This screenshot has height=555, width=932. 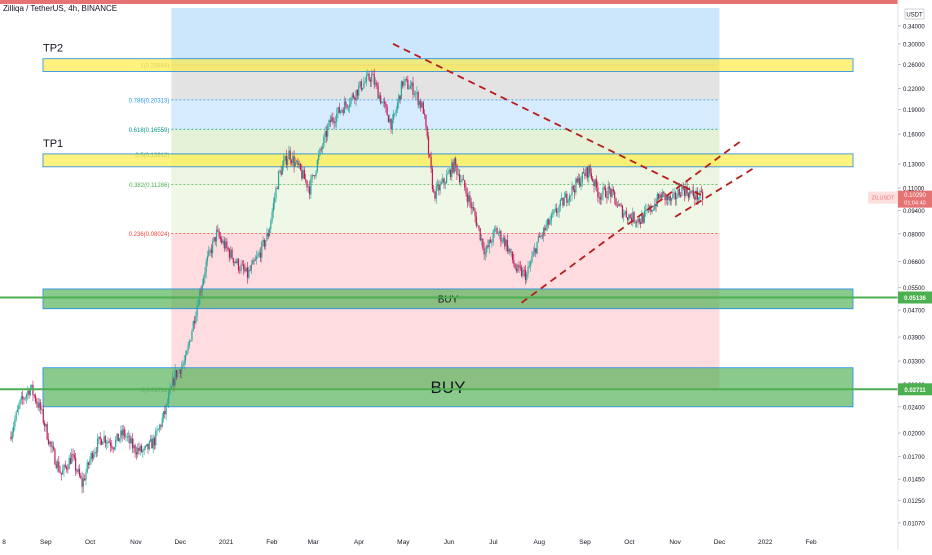 I want to click on y-tick-label: 0.01250, so click(x=914, y=502).